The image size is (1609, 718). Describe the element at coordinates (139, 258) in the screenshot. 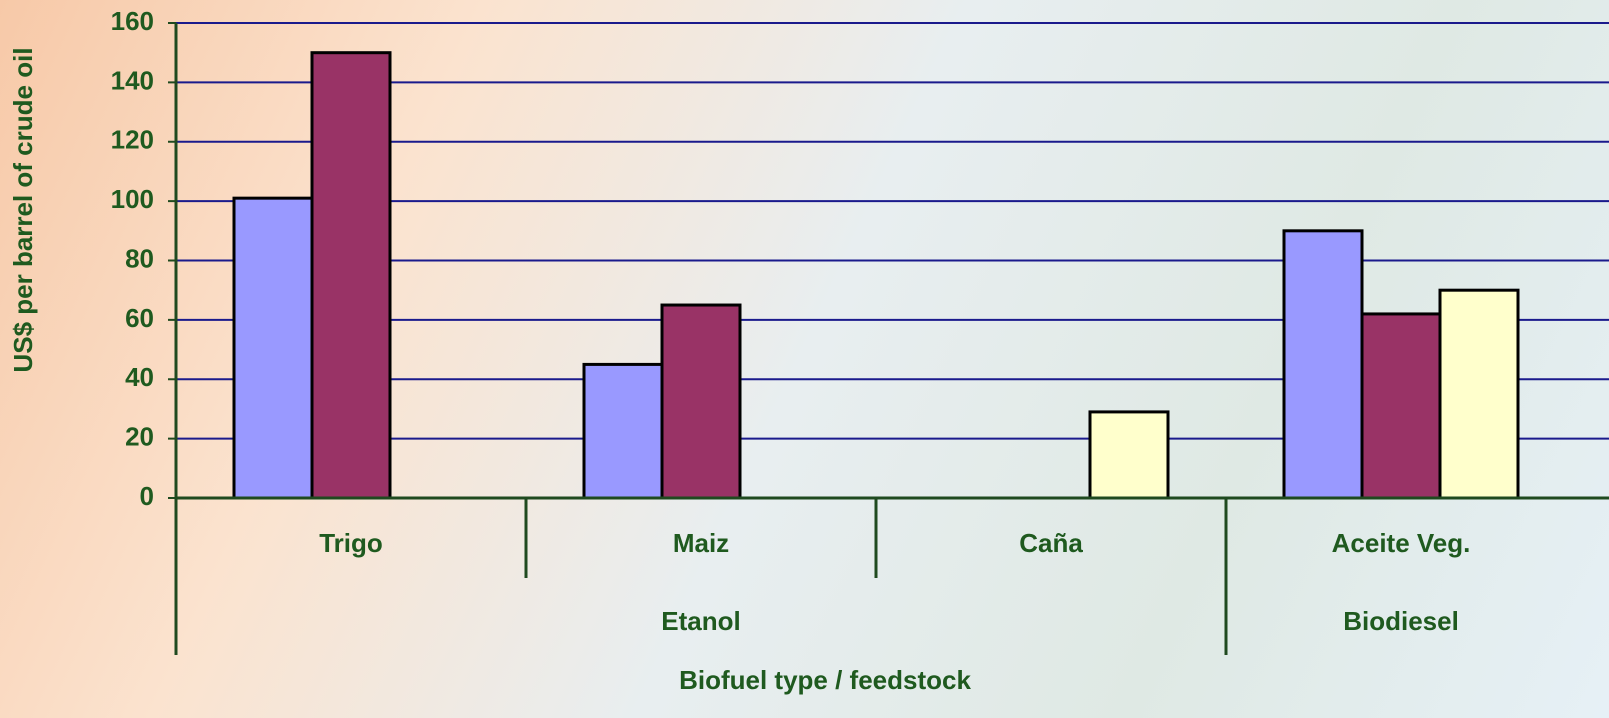

I see `y-tick-label: 80` at that location.